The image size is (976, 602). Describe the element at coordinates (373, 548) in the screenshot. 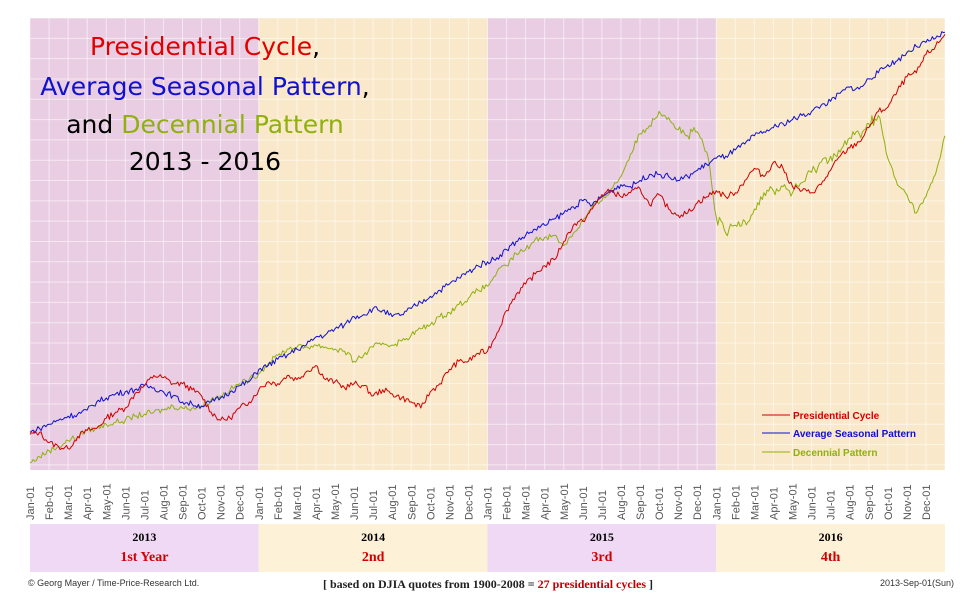

I see `label-band-2014` at that location.